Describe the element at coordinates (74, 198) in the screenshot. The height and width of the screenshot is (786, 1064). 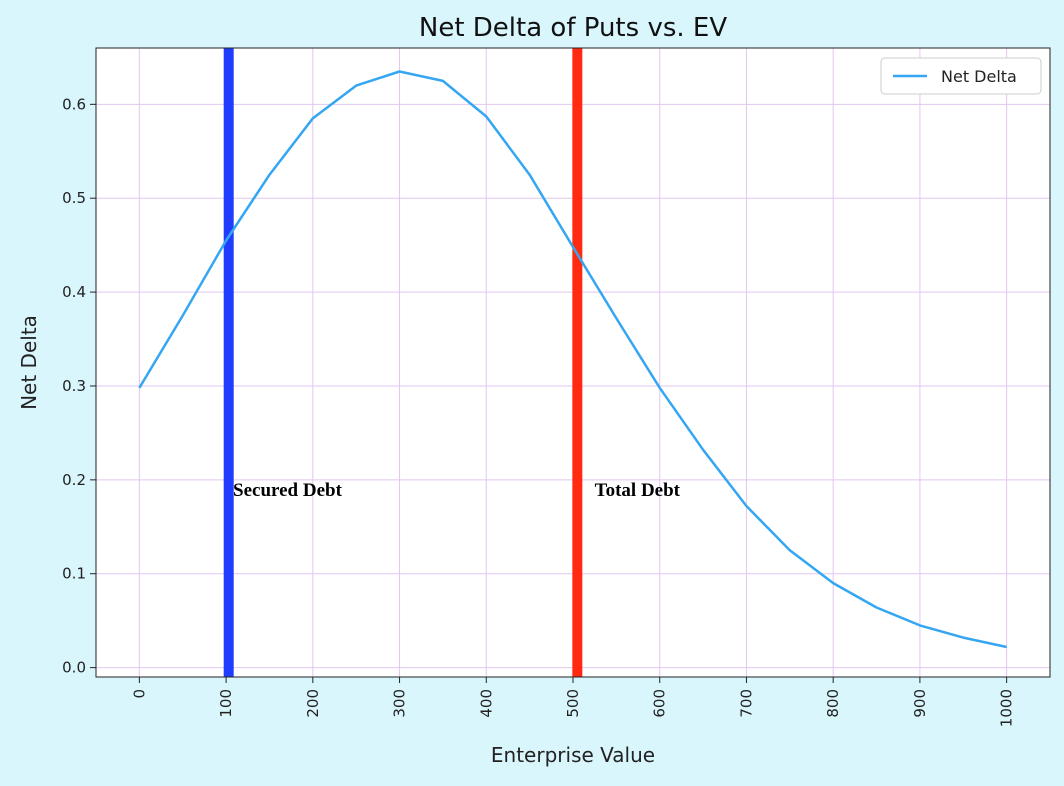
I see `y-tick-label: 0.5` at that location.